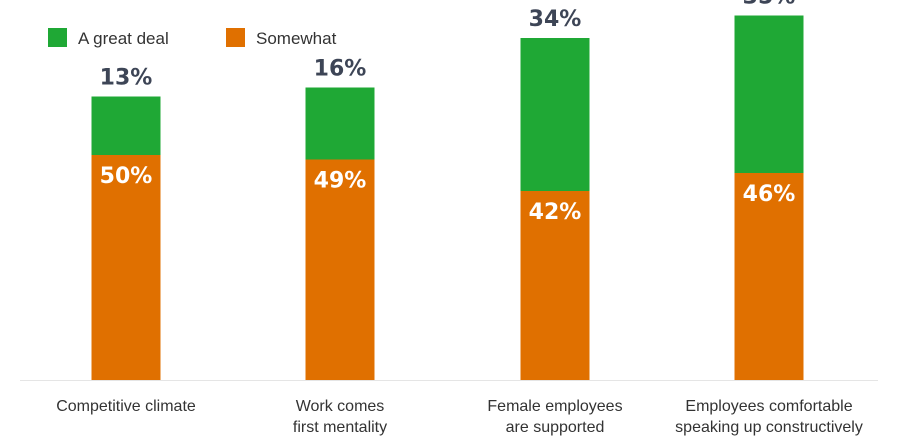 The height and width of the screenshot is (441, 900). What do you see at coordinates (555, 427) in the screenshot?
I see `category-label-line: are supported` at bounding box center [555, 427].